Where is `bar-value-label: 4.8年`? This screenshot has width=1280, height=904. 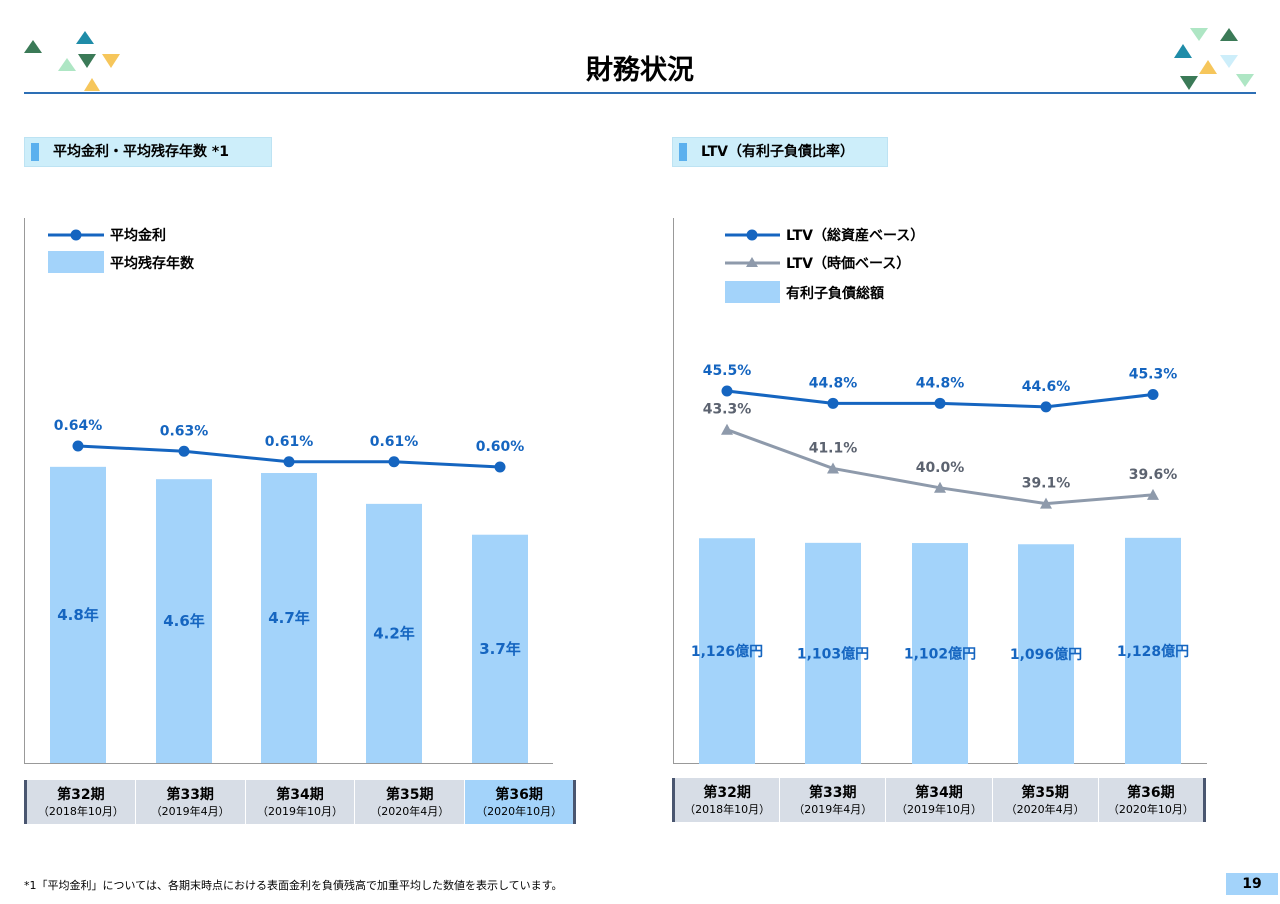
bar-value-label: 4.8年 is located at coordinates (78, 615).